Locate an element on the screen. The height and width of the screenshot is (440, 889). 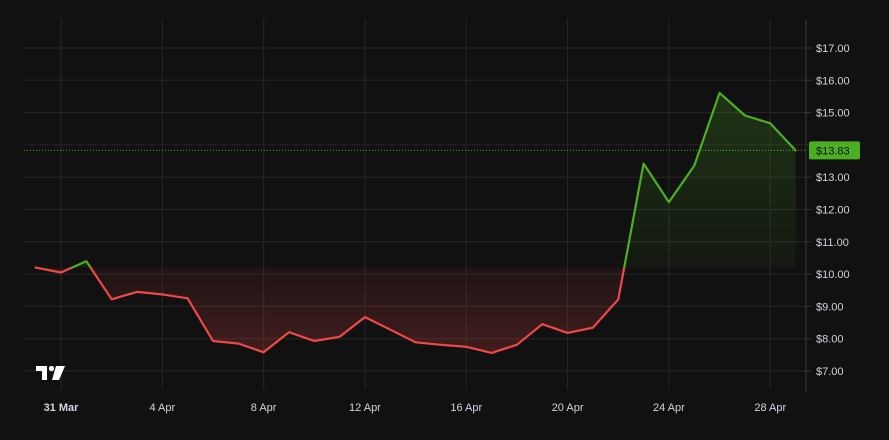
time-tick-label: 31 Mar is located at coordinates (62, 408).